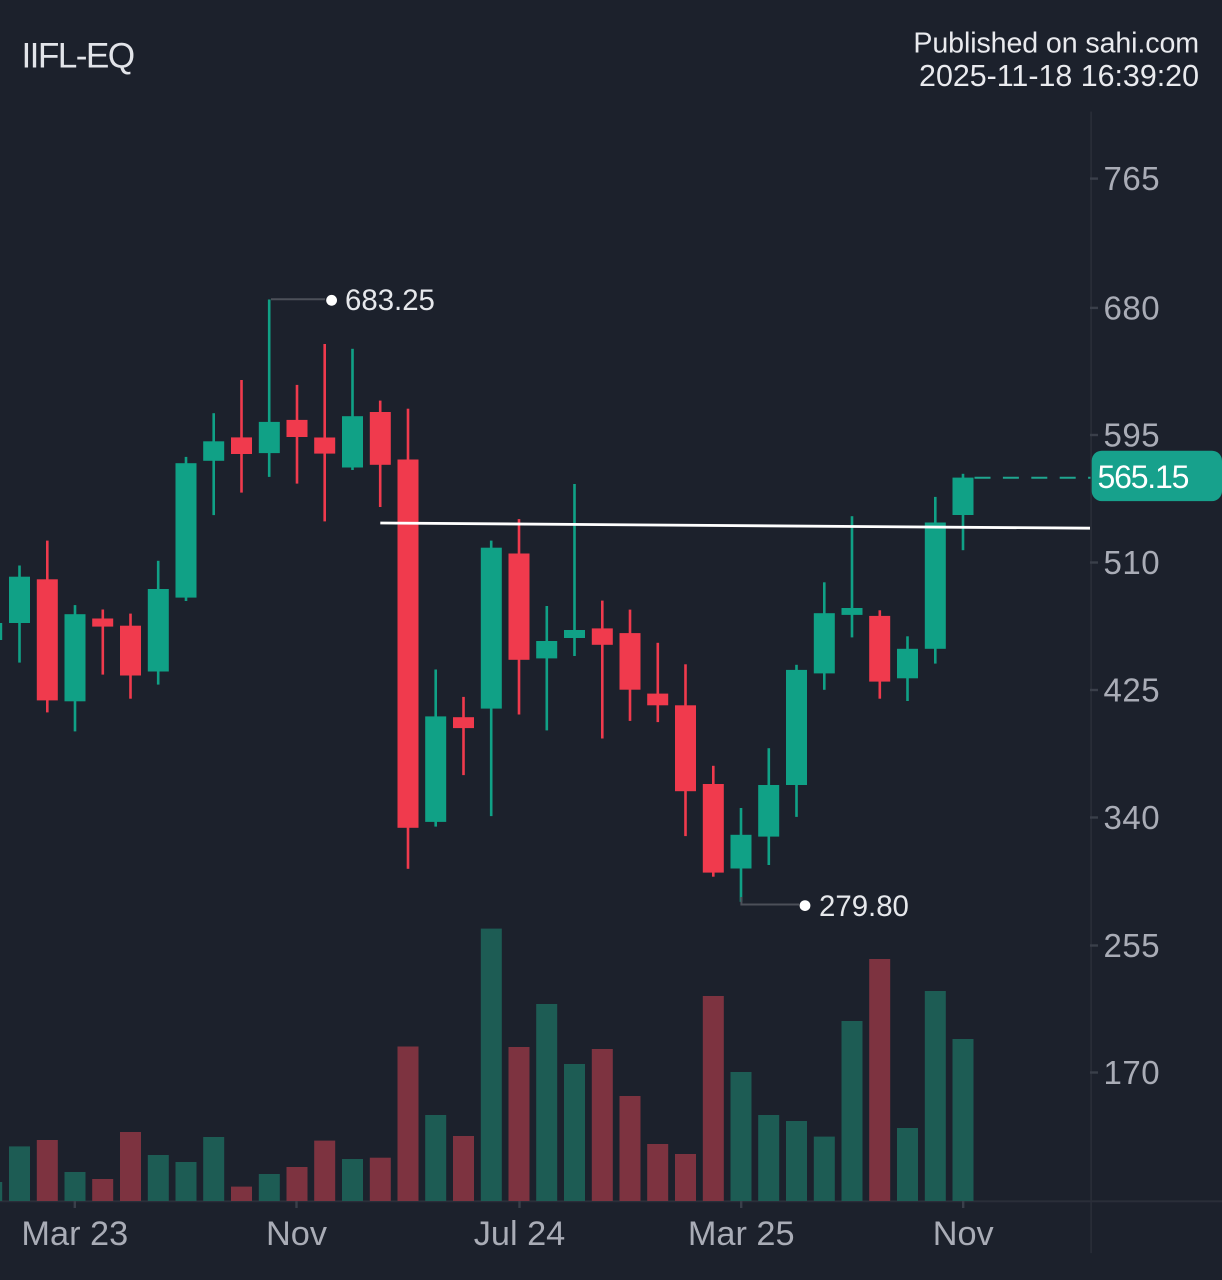 Image resolution: width=1222 pixels, height=1280 pixels. What do you see at coordinates (1059, 76) in the screenshot?
I see `svg-text: 2025-11-18 16:39:20` at bounding box center [1059, 76].